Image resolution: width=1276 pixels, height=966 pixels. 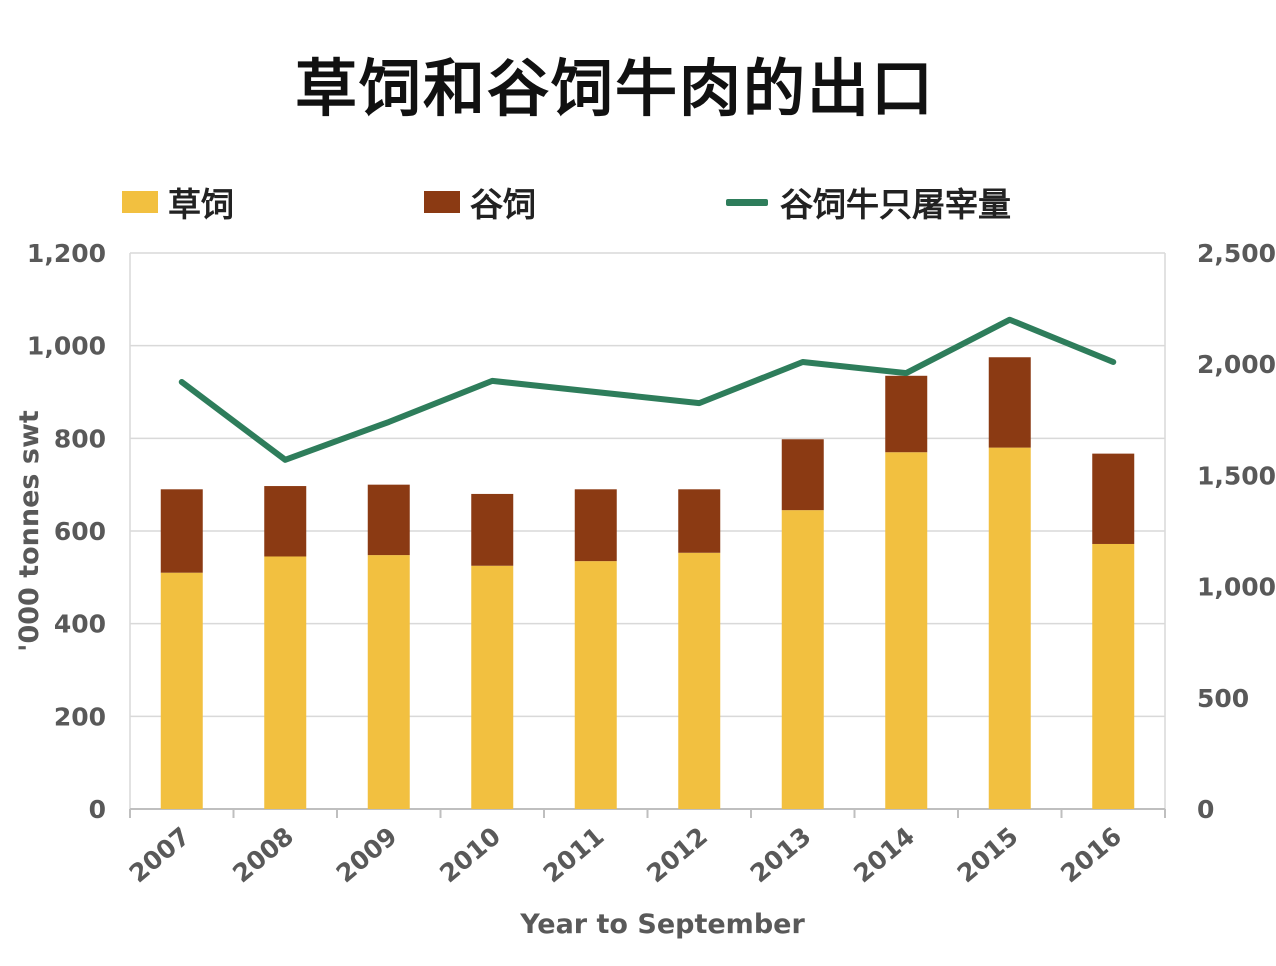 What do you see at coordinates (1236, 253) in the screenshot?
I see `y-tick-label-right: 2,500` at bounding box center [1236, 253].